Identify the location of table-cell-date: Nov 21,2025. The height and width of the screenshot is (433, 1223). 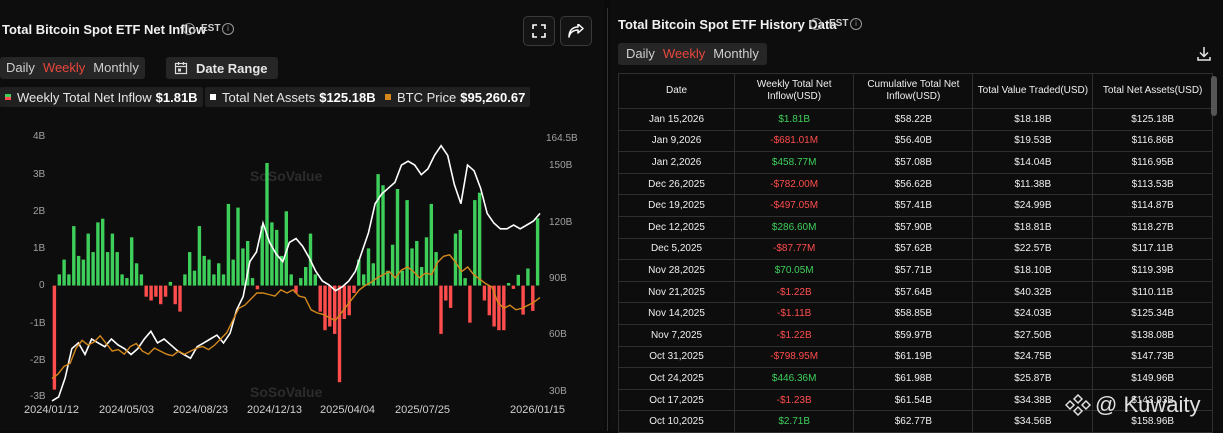
(676, 292).